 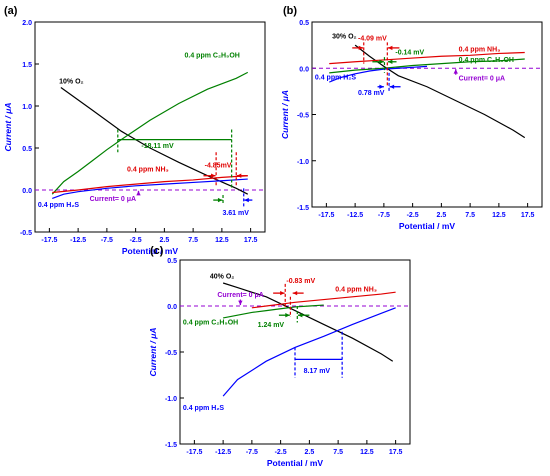 What do you see at coordinates (11, 11) in the screenshot?
I see `panel-label: (a)` at bounding box center [11, 11].